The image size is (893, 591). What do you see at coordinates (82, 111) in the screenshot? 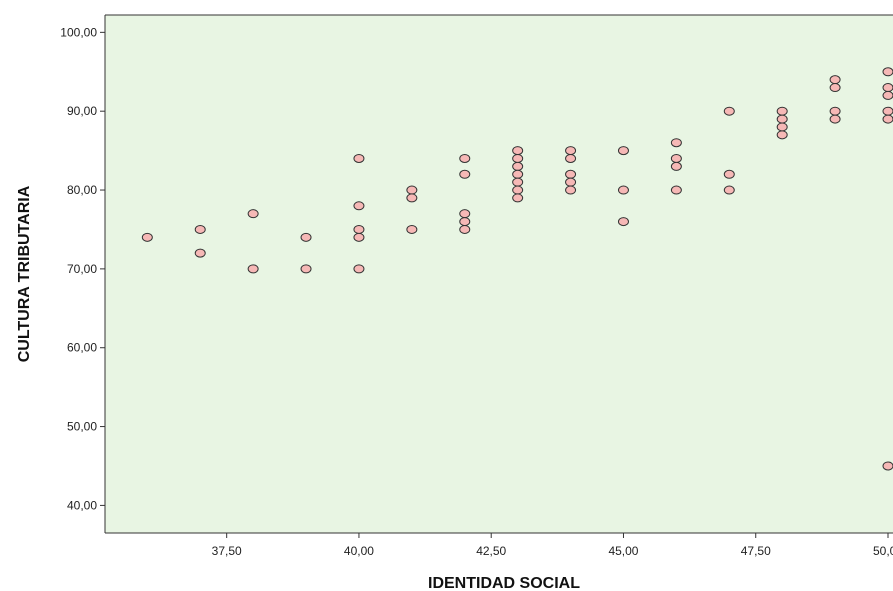
I see `y-tick-label: 90,00` at bounding box center [82, 111].